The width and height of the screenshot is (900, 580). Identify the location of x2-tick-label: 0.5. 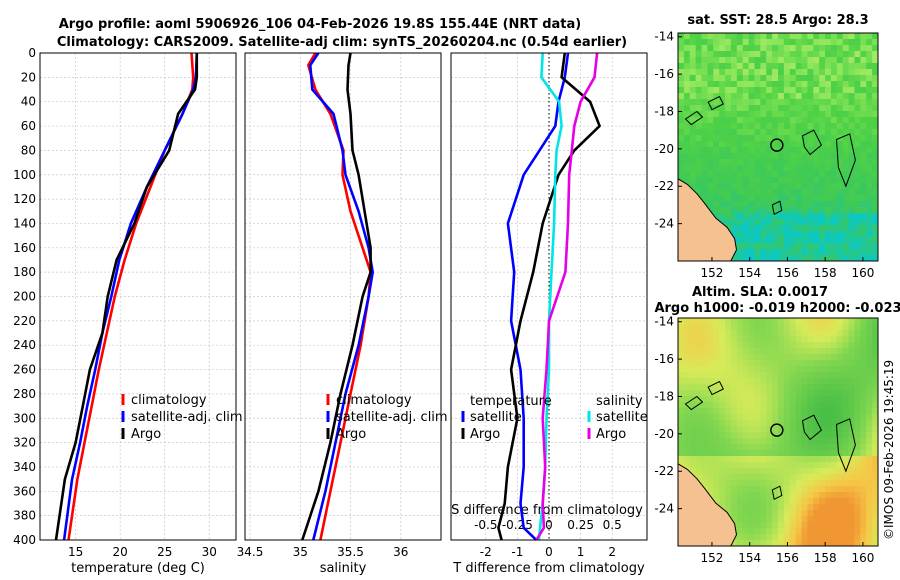
(612, 525).